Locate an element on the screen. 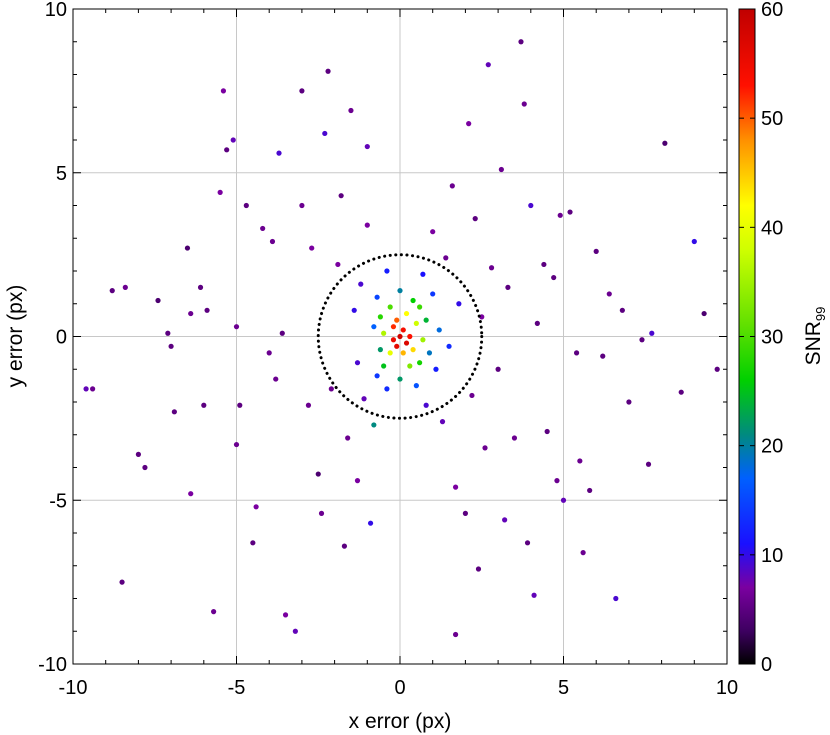  colorbar-label-subscript: 99 is located at coordinates (820, 314).